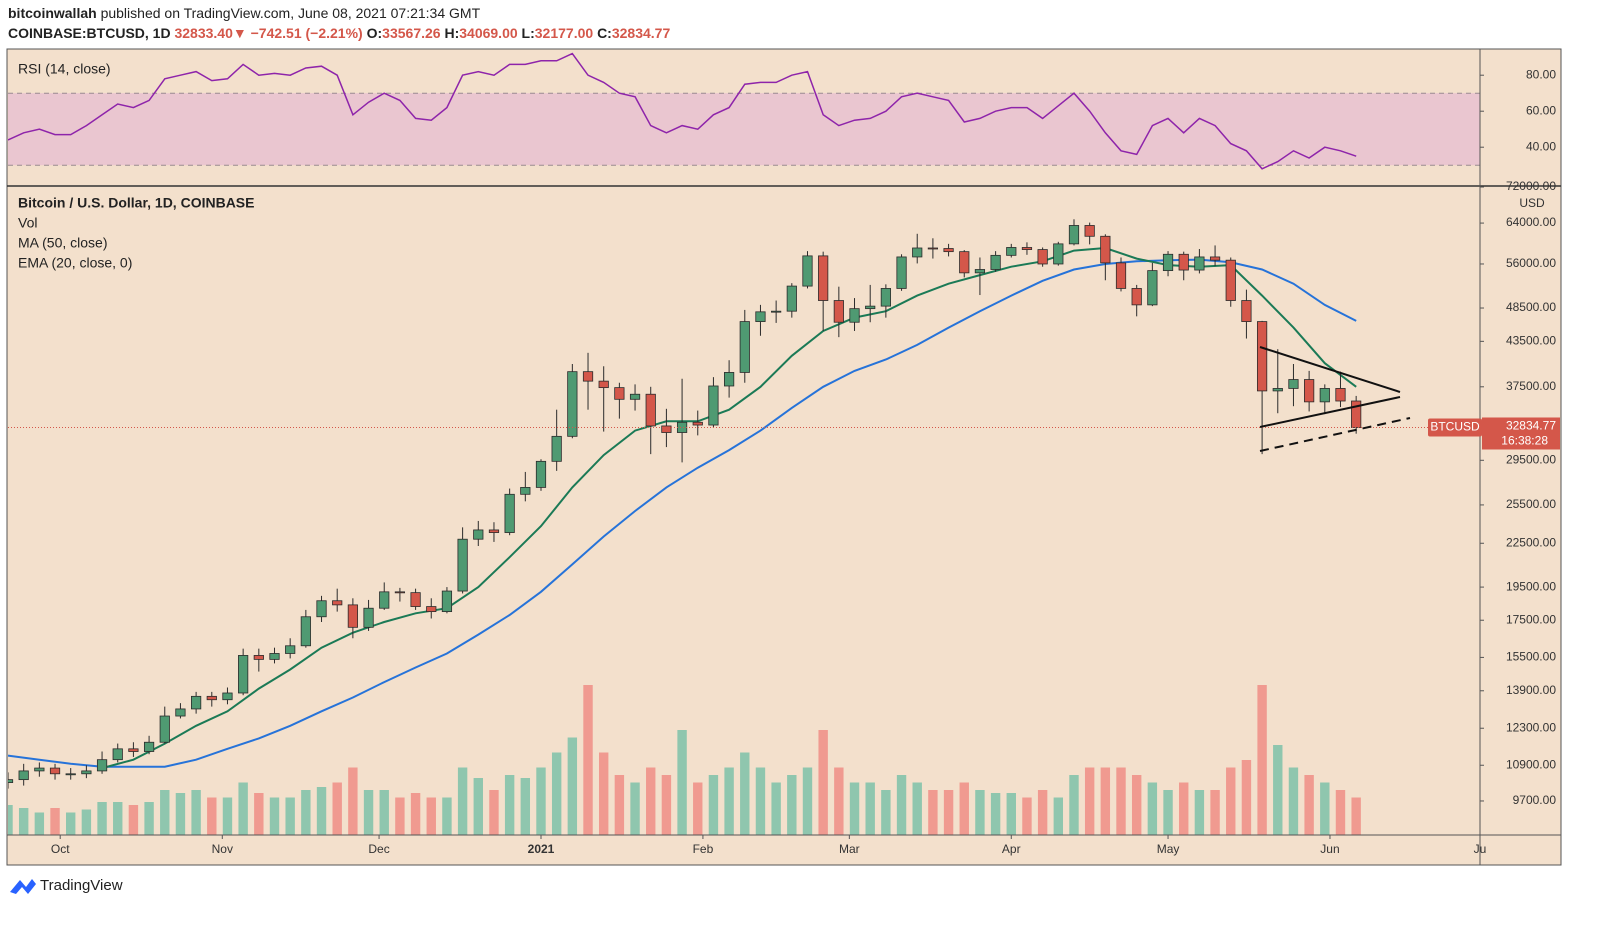 Image resolution: width=1600 pixels, height=931 pixels. Describe the element at coordinates (1521, 433) in the screenshot. I see `price-box` at that location.